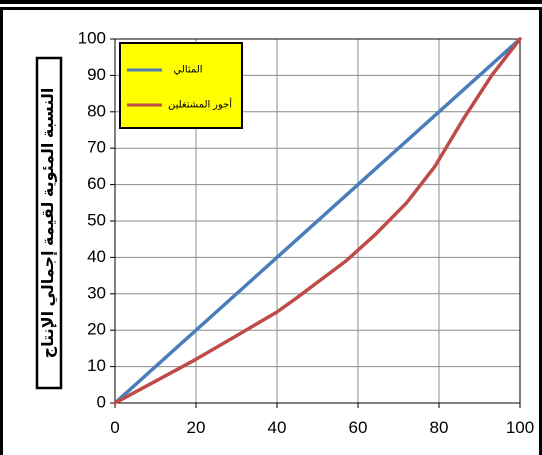 The height and width of the screenshot is (455, 542). I want to click on x-tick-label: 100, so click(520, 427).